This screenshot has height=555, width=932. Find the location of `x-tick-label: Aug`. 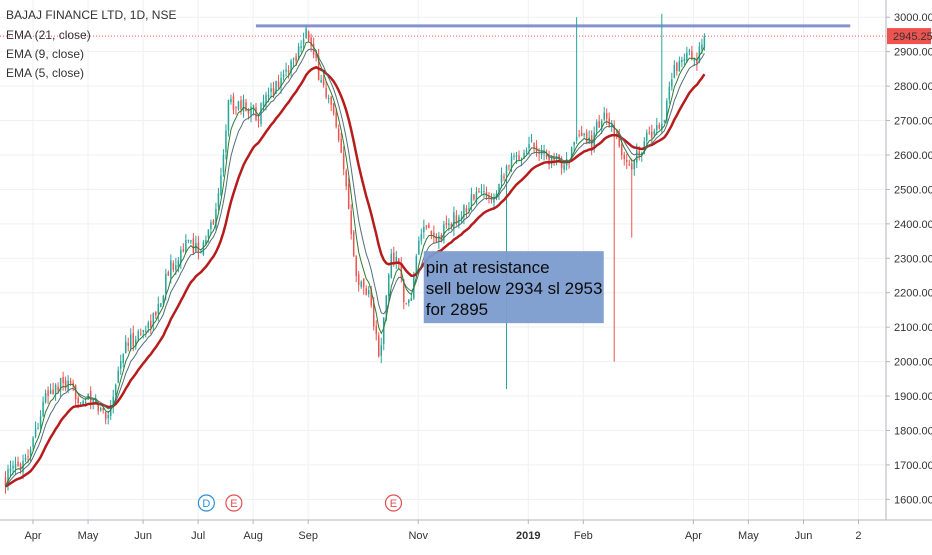

x-tick-label: Aug is located at coordinates (253, 536).